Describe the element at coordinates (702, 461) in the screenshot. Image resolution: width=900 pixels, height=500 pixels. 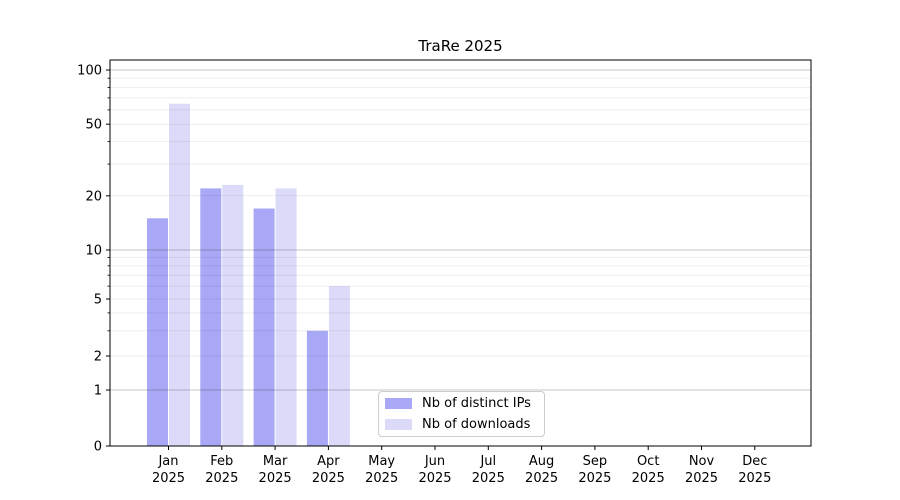
I see `x-tick-label-month: Nov` at that location.